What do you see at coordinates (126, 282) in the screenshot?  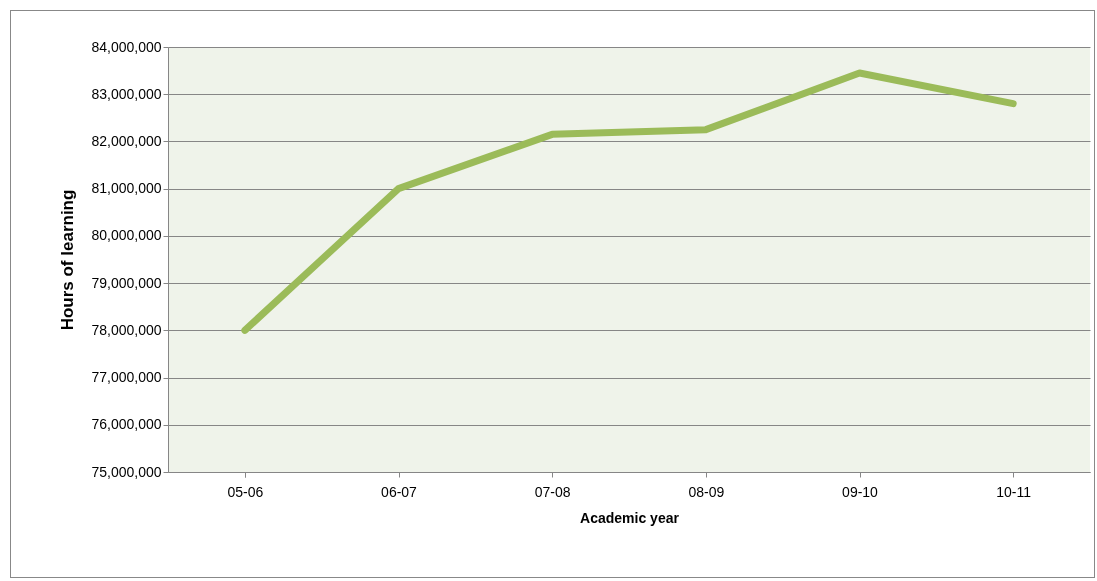 I see `y-tick-label: 79,000,000` at bounding box center [126, 282].